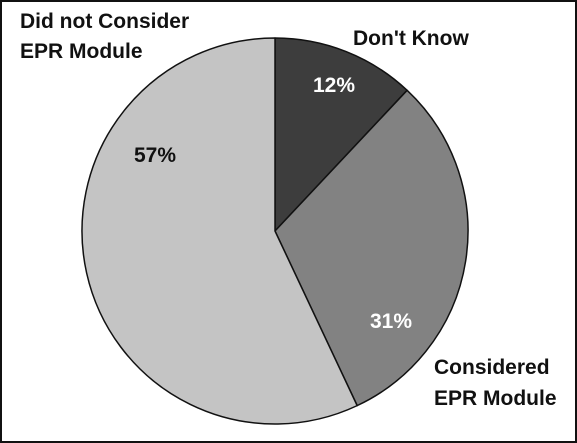 The height and width of the screenshot is (443, 577). What do you see at coordinates (81, 51) in the screenshot?
I see `category-label-did-not-consider-line2: EPR Module` at bounding box center [81, 51].